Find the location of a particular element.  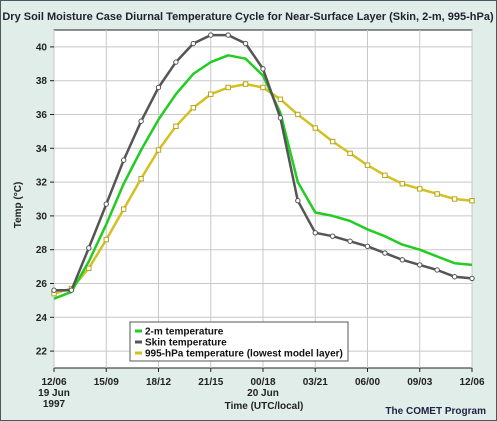

y-tick-label: 26 is located at coordinates (42, 284).